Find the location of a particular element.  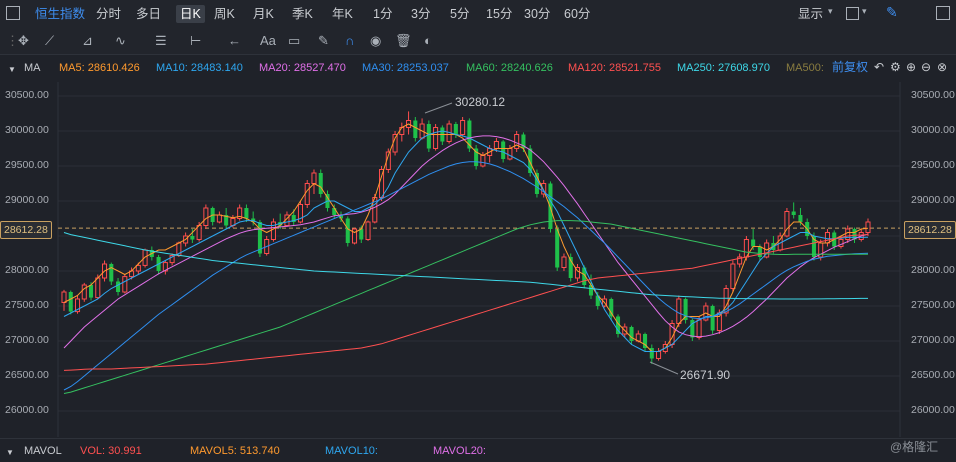

measure-tool-icon: ⊢ is located at coordinates (196, 40).